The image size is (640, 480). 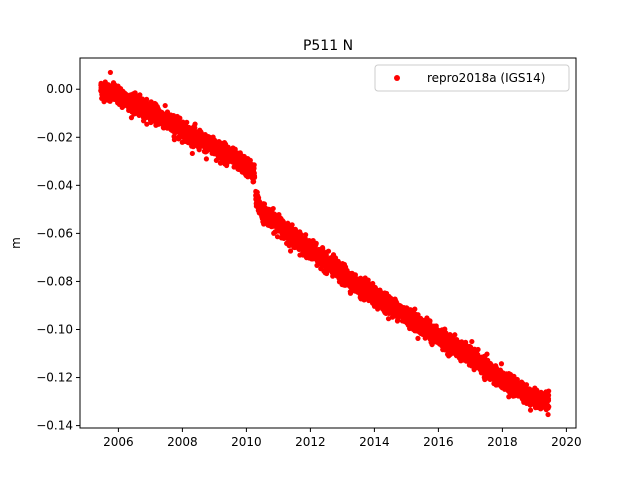 What do you see at coordinates (16, 243) in the screenshot?
I see `y-axis-label: m` at bounding box center [16, 243].